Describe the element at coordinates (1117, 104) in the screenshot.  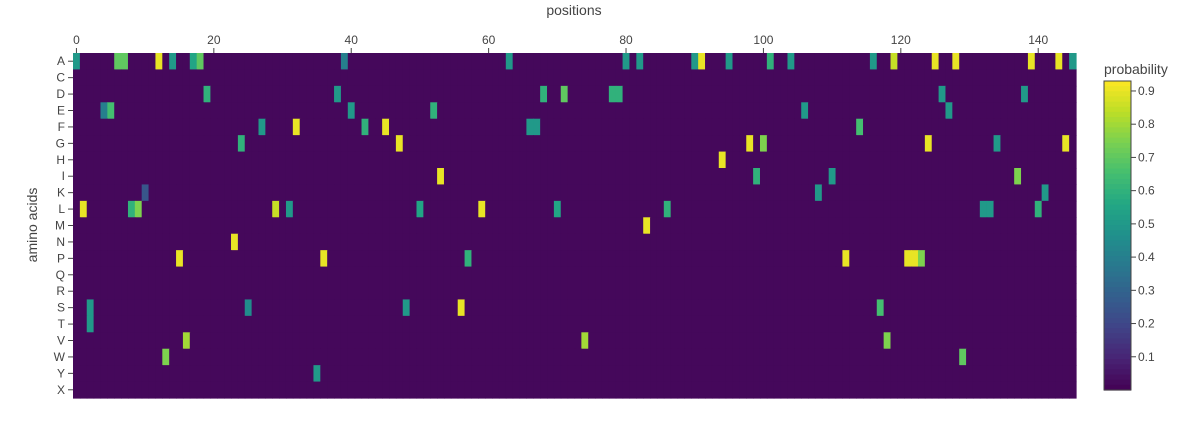
I see `colorbar-segment` at that location.